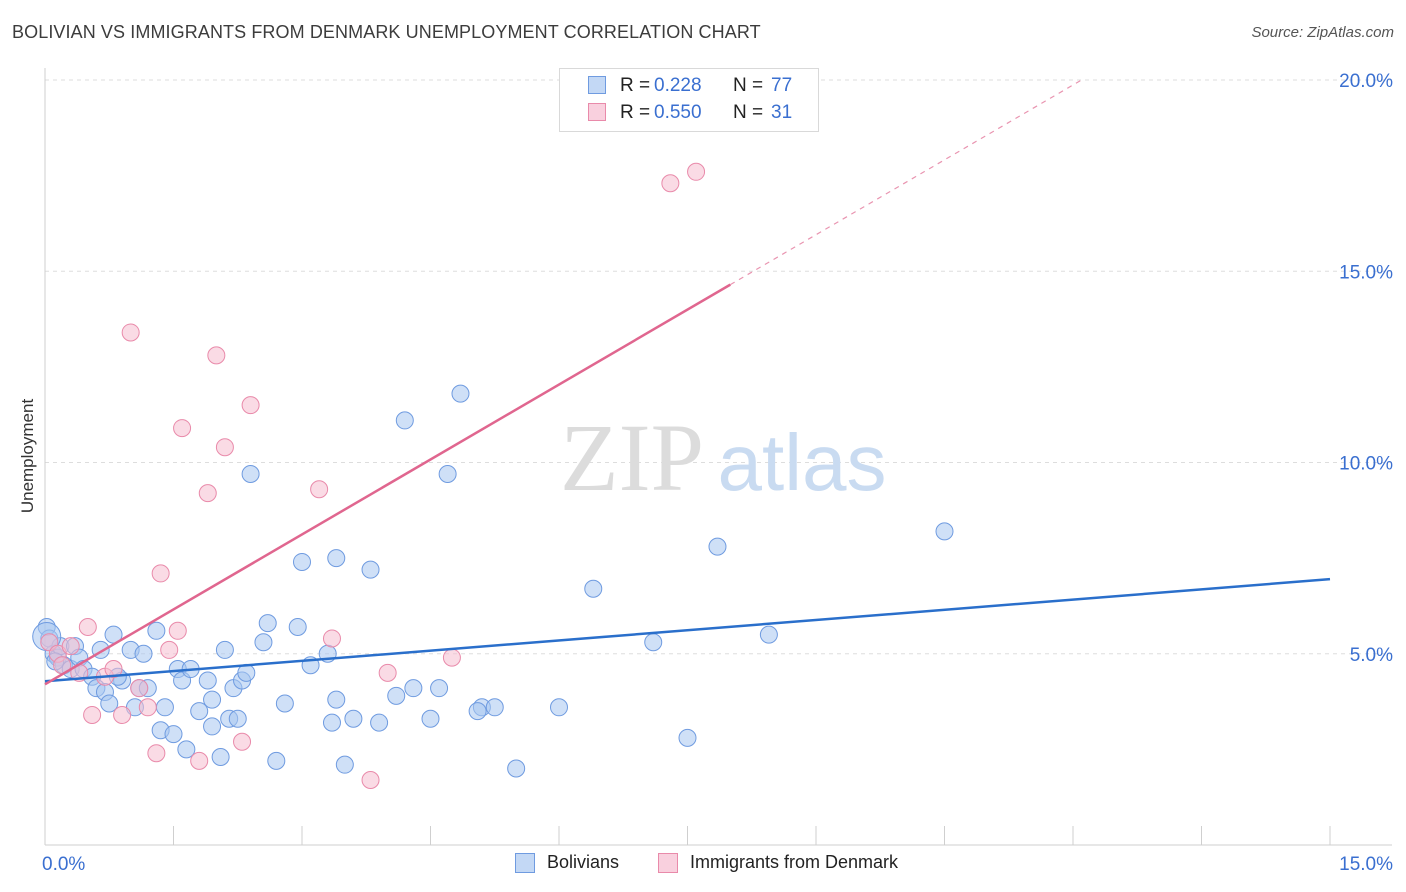 The image size is (1406, 892). I want to click on watermark-atlas: atlas, so click(802, 462).